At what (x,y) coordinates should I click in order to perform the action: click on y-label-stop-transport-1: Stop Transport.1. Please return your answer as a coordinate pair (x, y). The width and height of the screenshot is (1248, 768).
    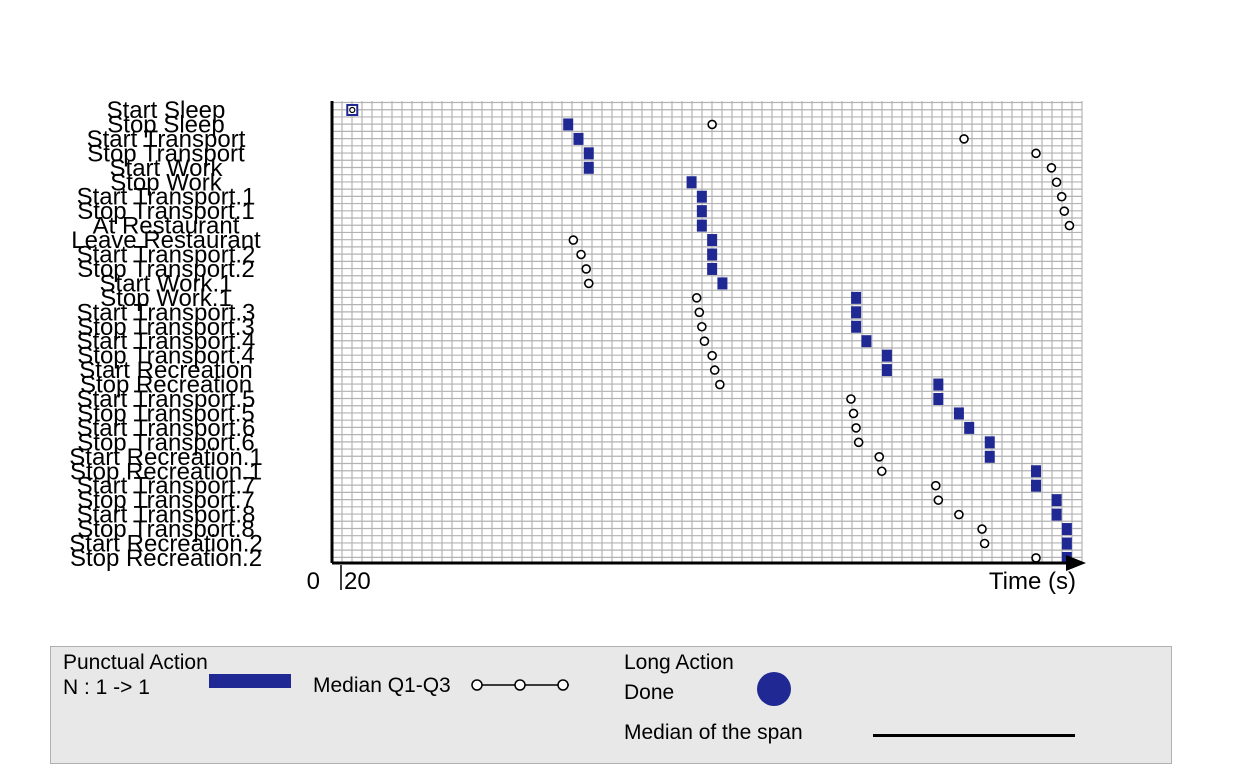
    Looking at the image, I should click on (165, 211).